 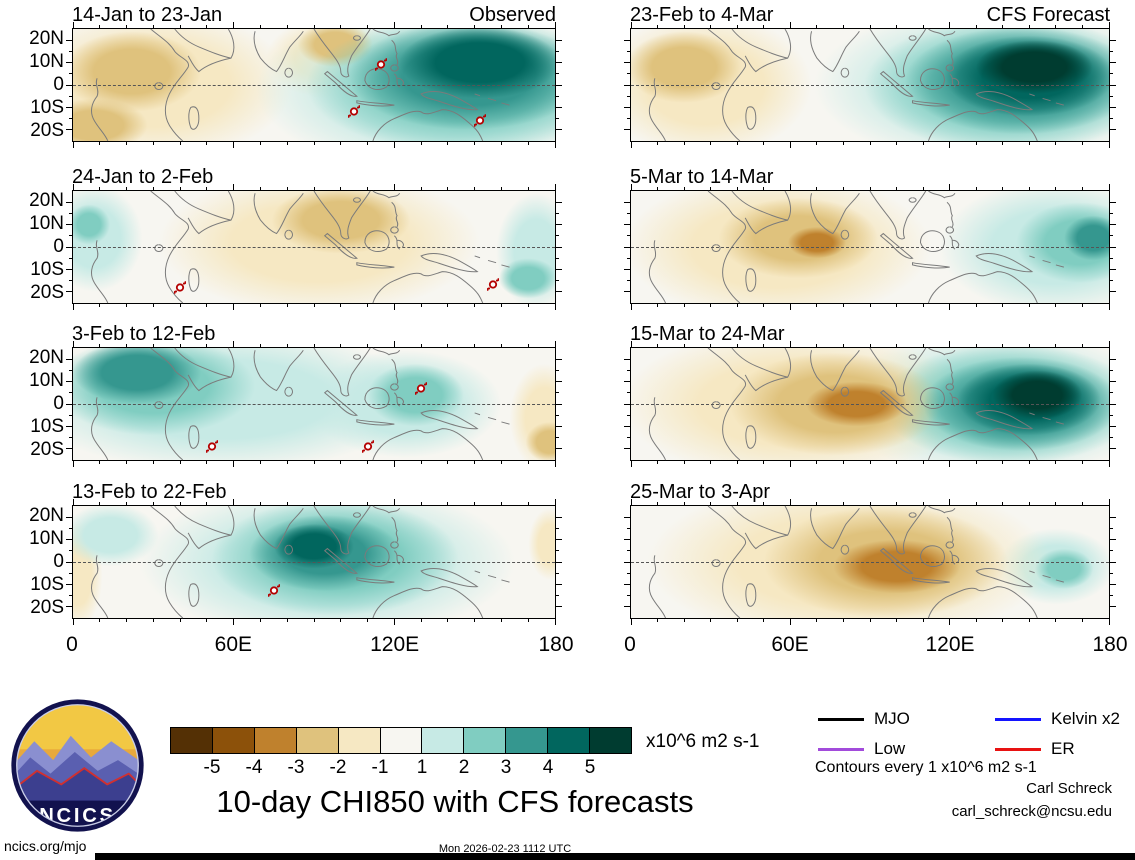 What do you see at coordinates (703, 741) in the screenshot?
I see `colorbar-units-label: x10^6 m2 s-1` at bounding box center [703, 741].